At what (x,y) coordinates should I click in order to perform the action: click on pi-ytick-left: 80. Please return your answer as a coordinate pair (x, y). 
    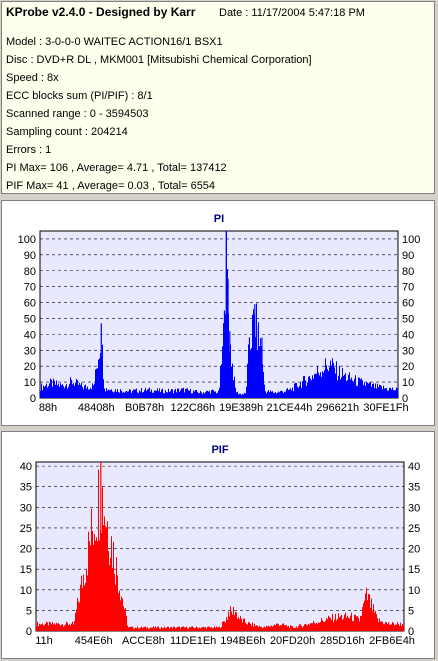
    Looking at the image, I should click on (30, 272).